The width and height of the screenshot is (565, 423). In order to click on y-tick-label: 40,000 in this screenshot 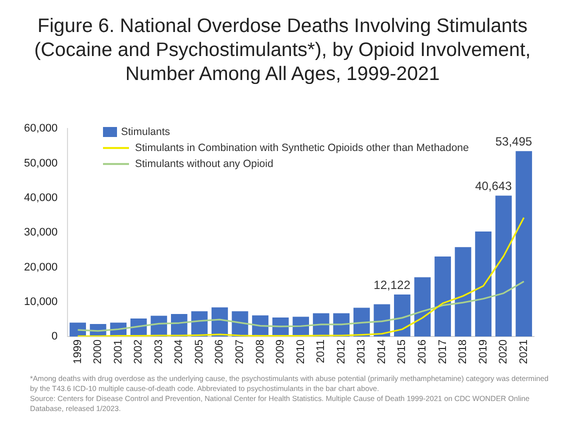, I will do `click(41, 198)`.